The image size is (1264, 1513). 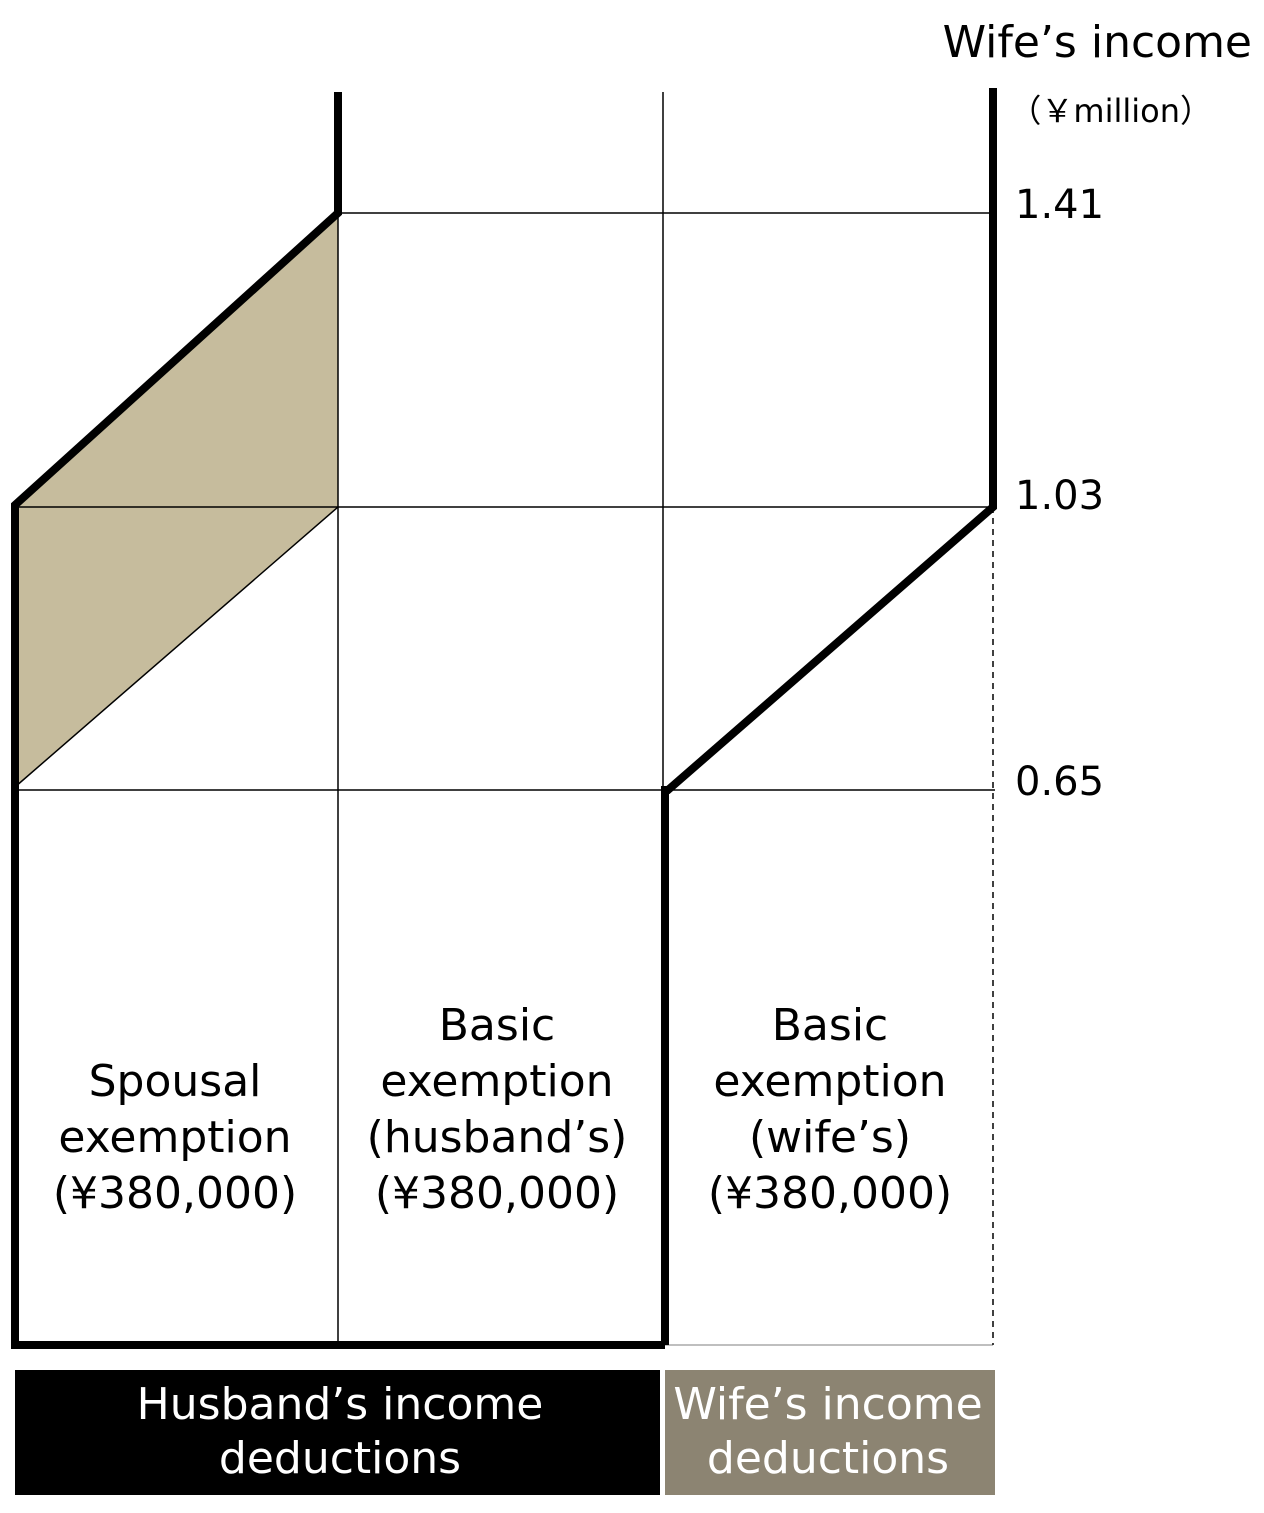 What do you see at coordinates (176, 500) in the screenshot?
I see `spousal-shade` at bounding box center [176, 500].